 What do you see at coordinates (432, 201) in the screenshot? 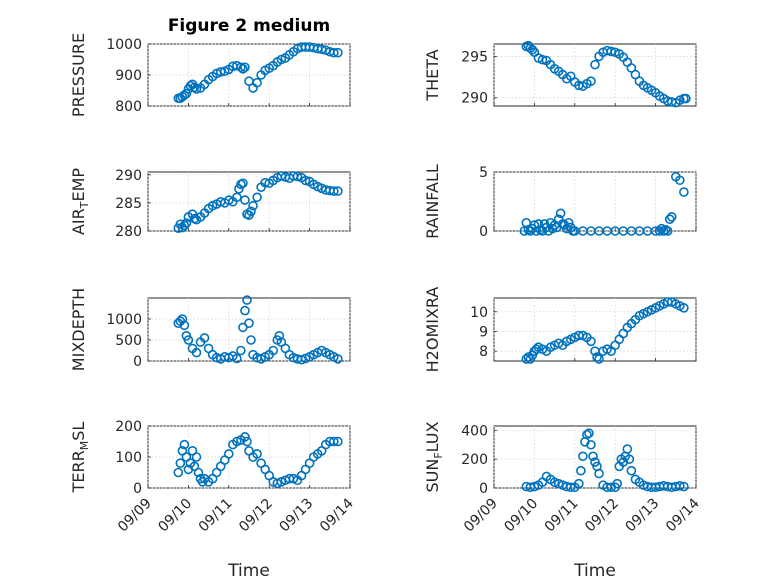
I see `panel-4-y-axis-label: RAINFALL` at bounding box center [432, 201].